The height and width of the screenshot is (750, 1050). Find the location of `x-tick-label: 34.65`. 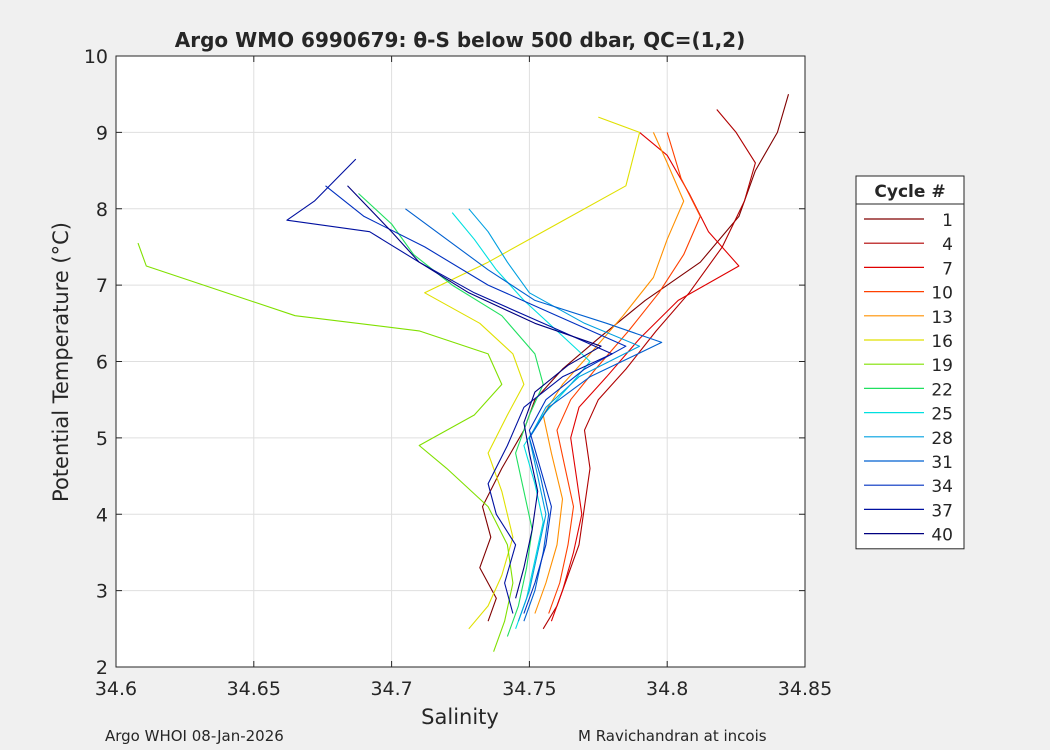

x-tick-label: 34.65 is located at coordinates (254, 689).